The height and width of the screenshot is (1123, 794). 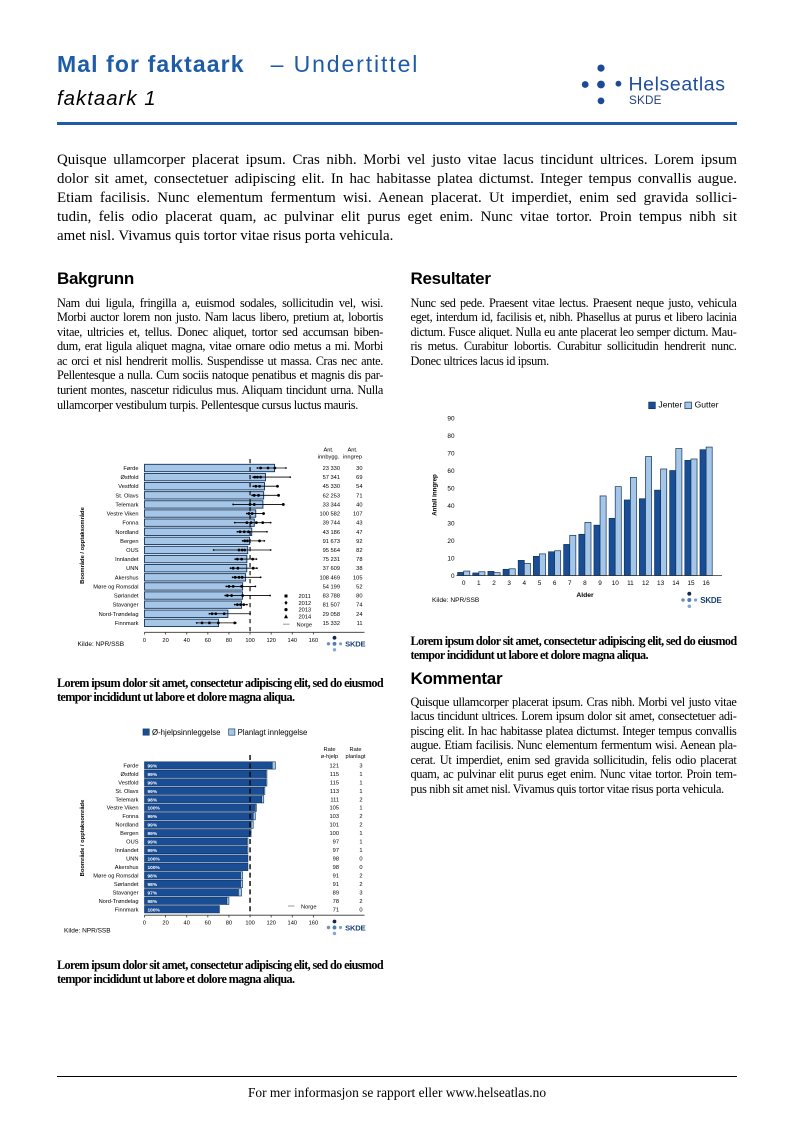 I want to click on svg-text: 7, so click(x=570, y=583).